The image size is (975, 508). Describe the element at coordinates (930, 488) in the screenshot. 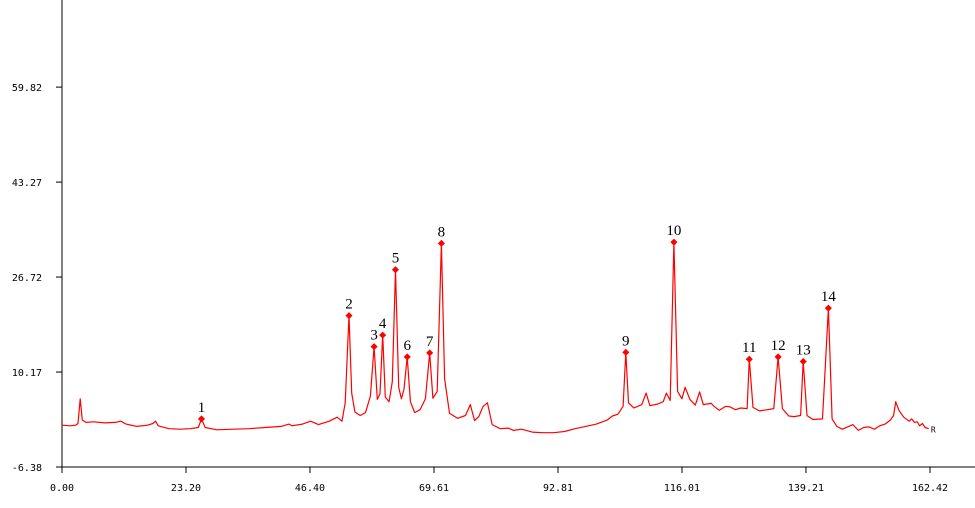

I see `x-tick-label: 162.42` at that location.